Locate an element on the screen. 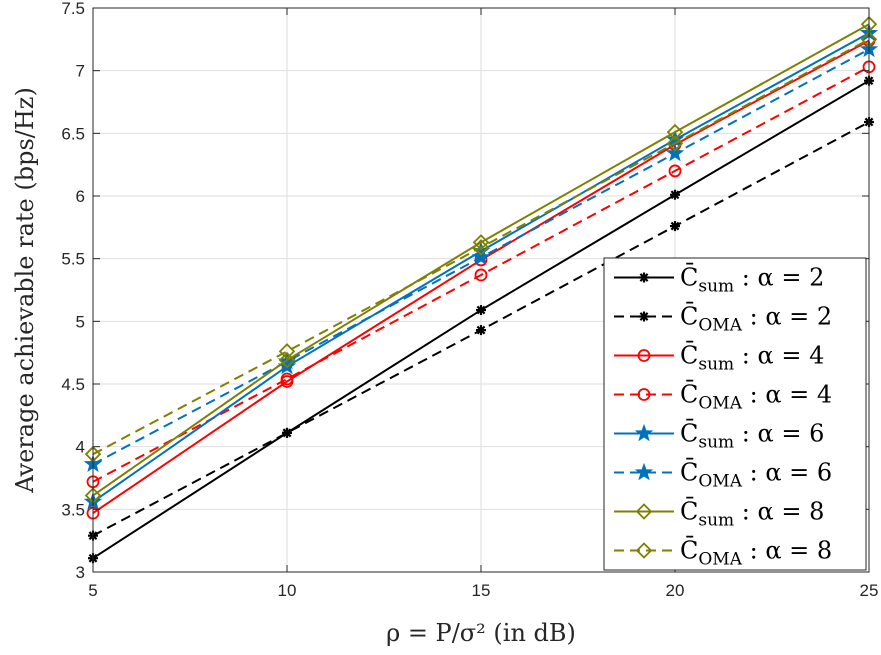  y-tick-label: 3.5 is located at coordinates (73, 509).